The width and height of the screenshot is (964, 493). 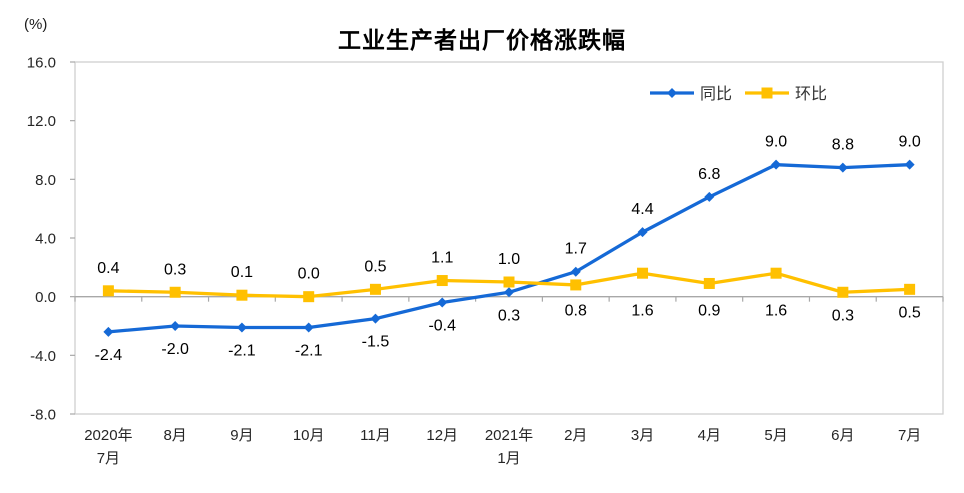 I want to click on data-label-yoy: 0.3, so click(x=509, y=315).